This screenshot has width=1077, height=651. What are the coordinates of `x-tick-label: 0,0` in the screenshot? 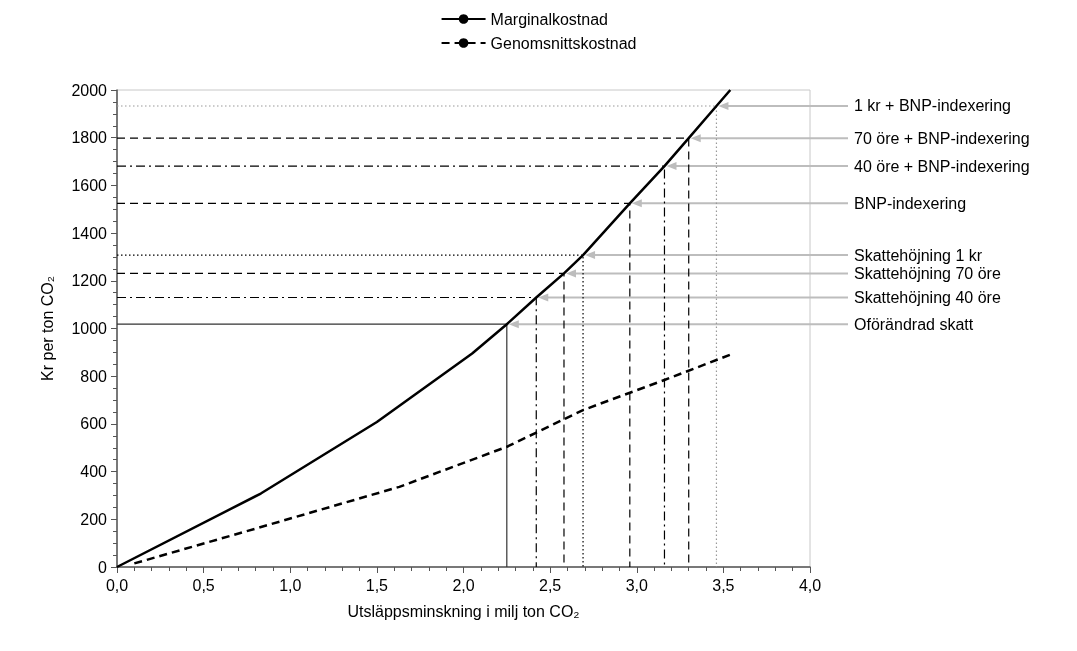 It's located at (117, 585).